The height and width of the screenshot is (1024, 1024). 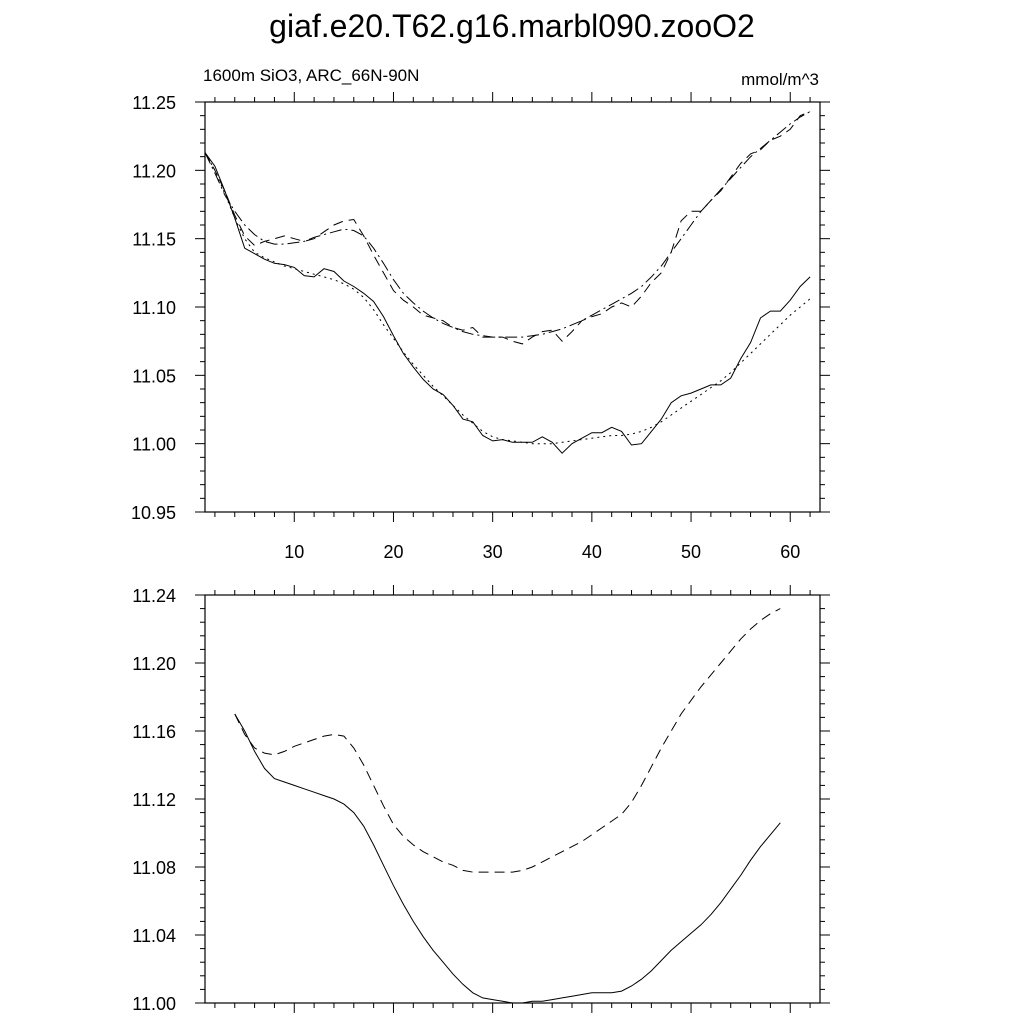 What do you see at coordinates (592, 552) in the screenshot?
I see `x-tick-label: 40` at bounding box center [592, 552].